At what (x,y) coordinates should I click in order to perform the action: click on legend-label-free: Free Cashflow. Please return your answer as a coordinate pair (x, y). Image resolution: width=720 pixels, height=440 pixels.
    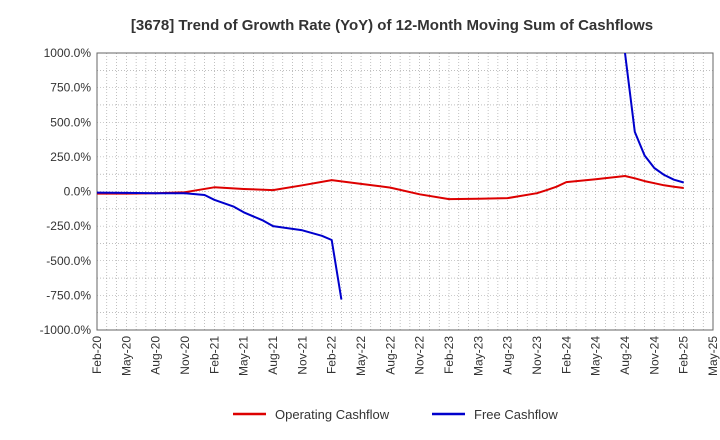
    Looking at the image, I should click on (516, 414).